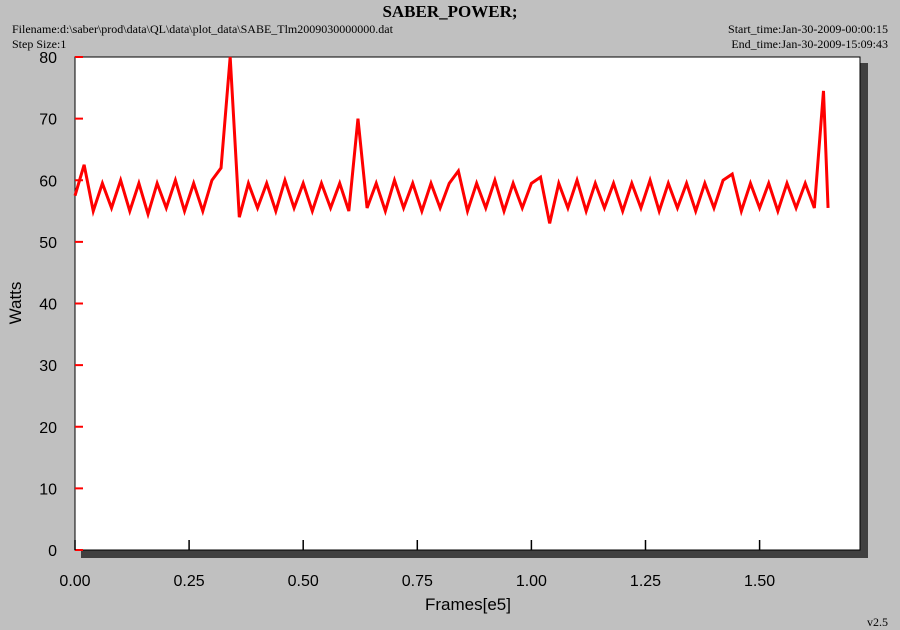  Describe the element at coordinates (449, 11) in the screenshot. I see `chart-title: SABER_POWER;` at that location.